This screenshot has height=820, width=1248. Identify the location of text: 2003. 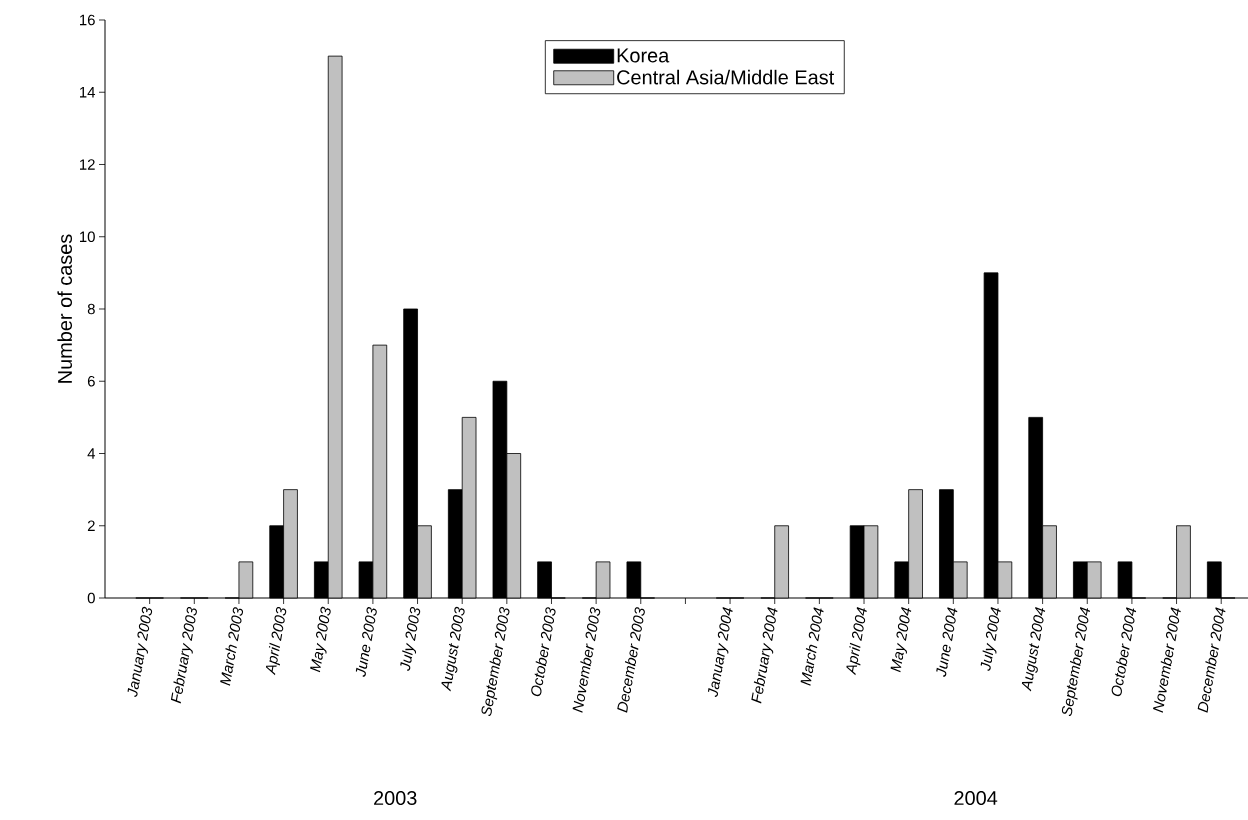
(395, 798).